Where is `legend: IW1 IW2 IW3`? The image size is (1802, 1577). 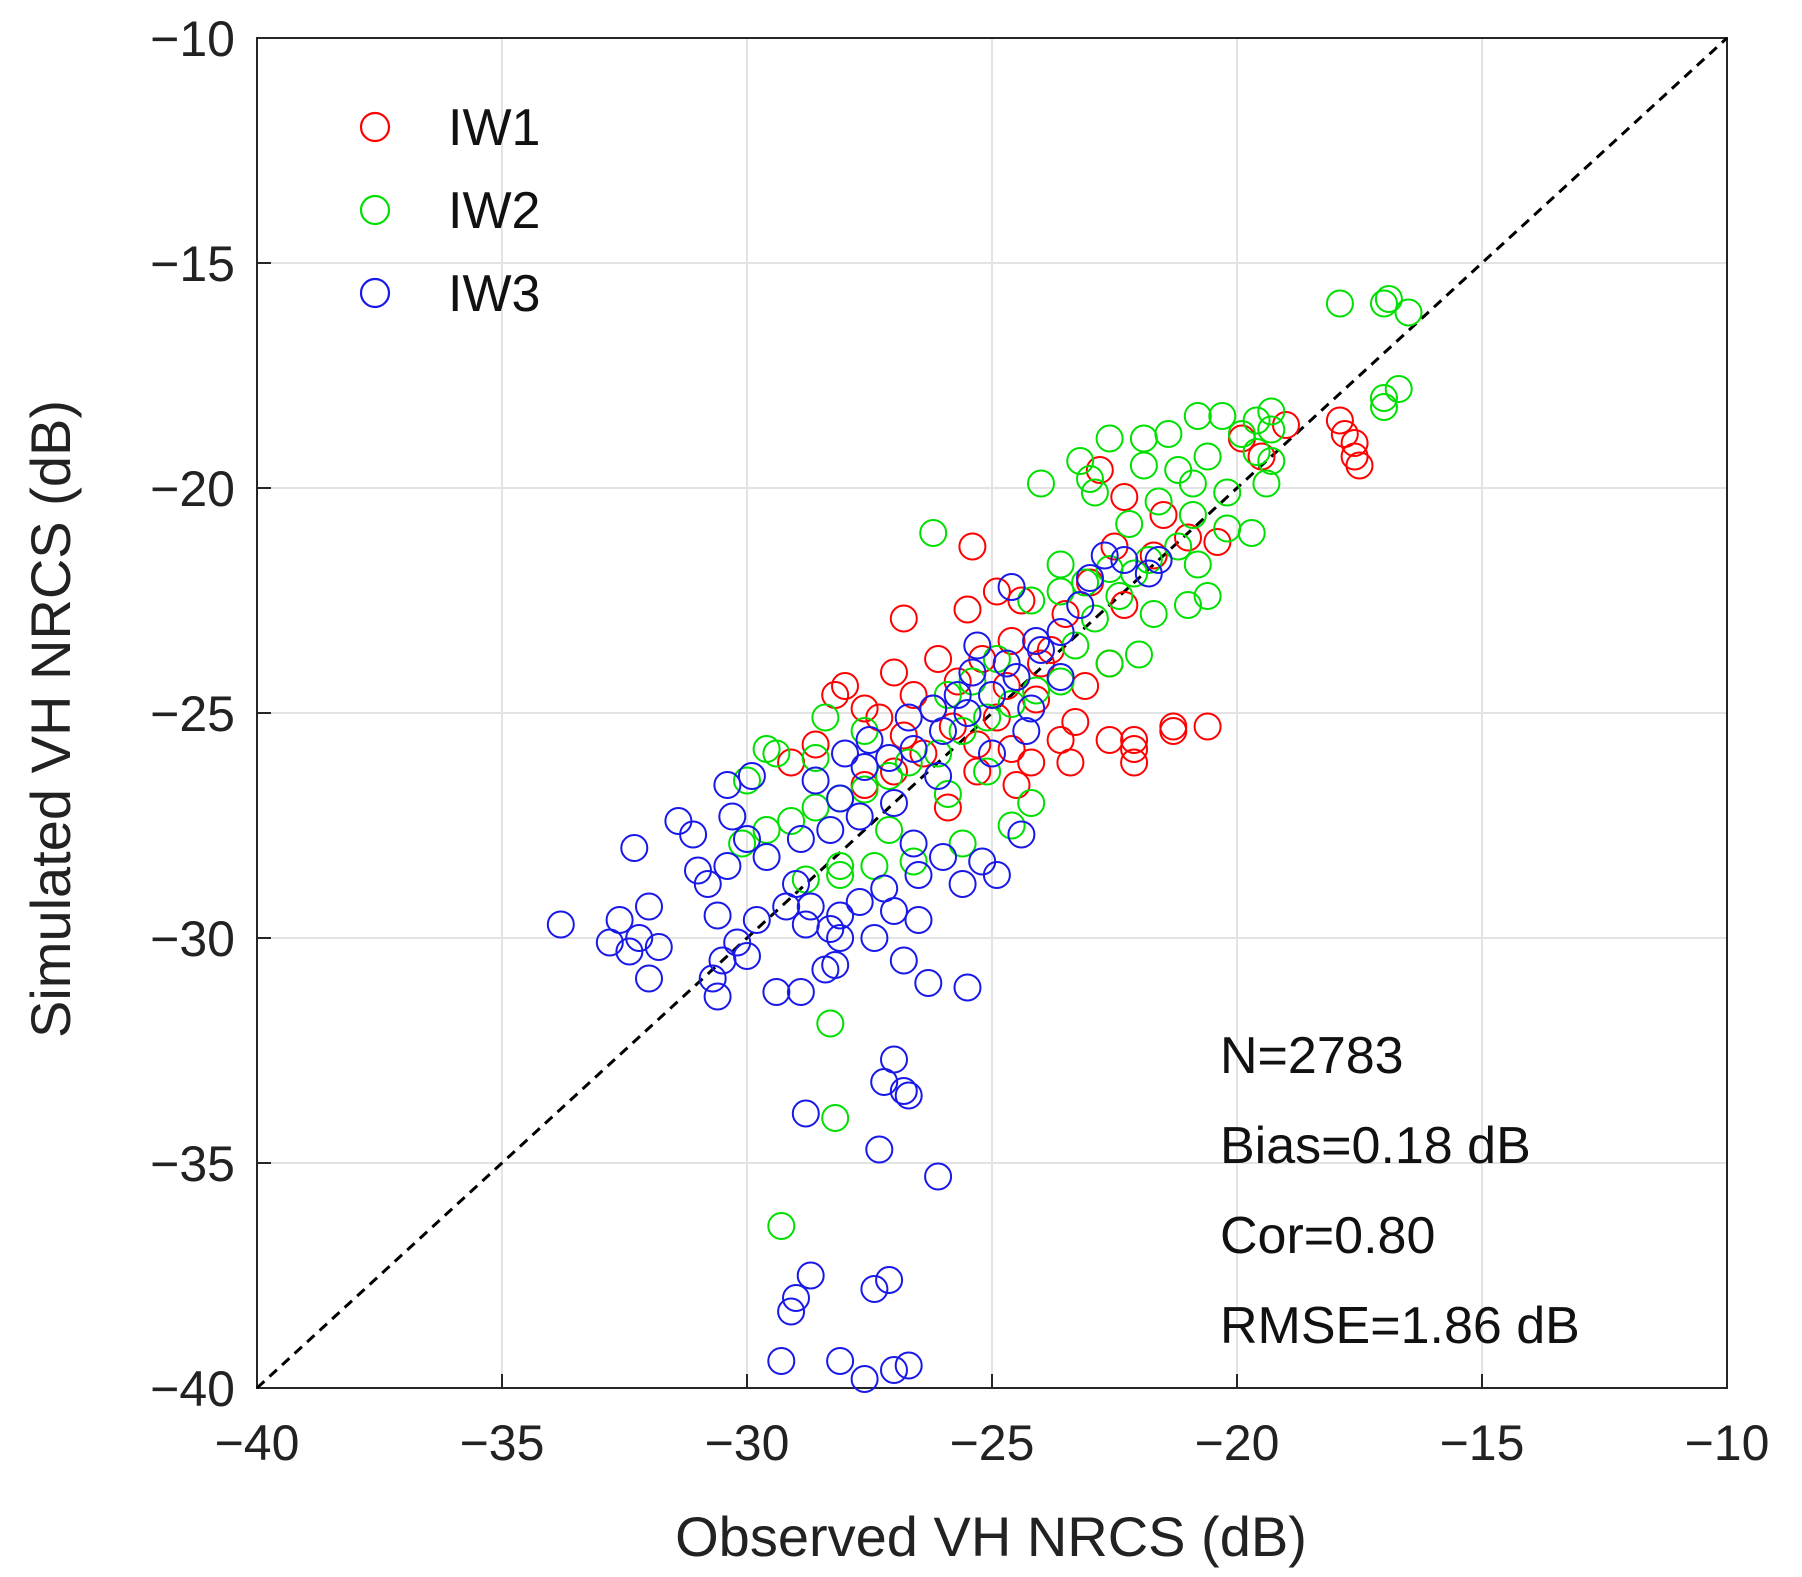
legend: IW1 IW2 IW3 is located at coordinates (449, 211).